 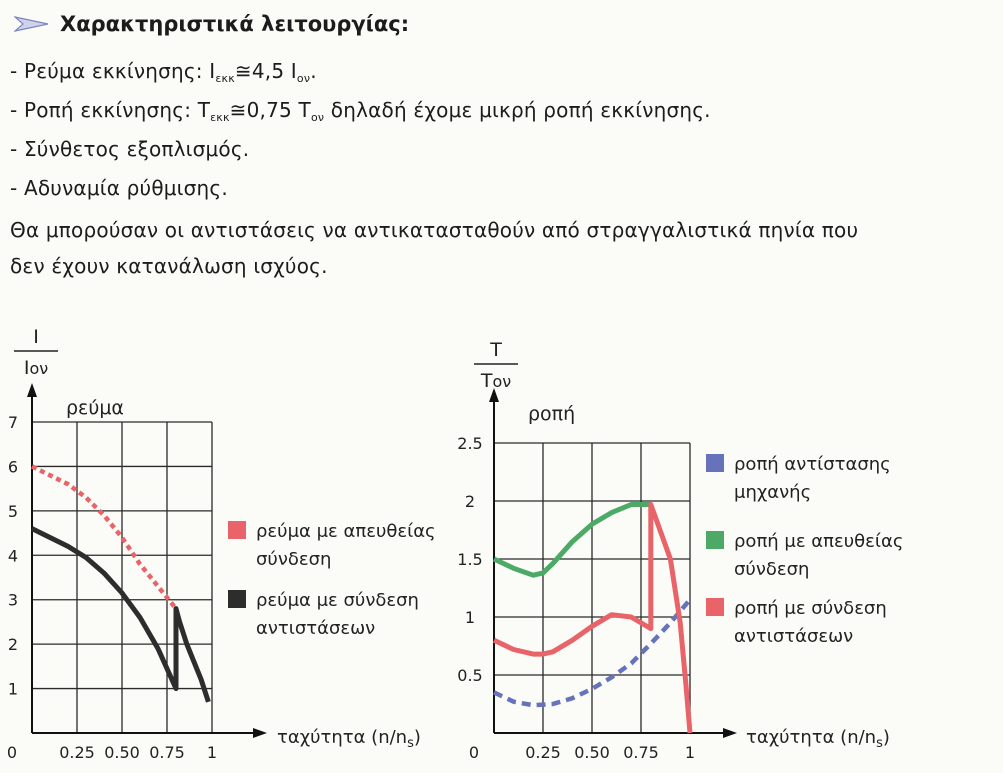 What do you see at coordinates (130, 149) in the screenshot?
I see `bullet-text: - Σύνθετος εξοπλισμός.` at bounding box center [130, 149].